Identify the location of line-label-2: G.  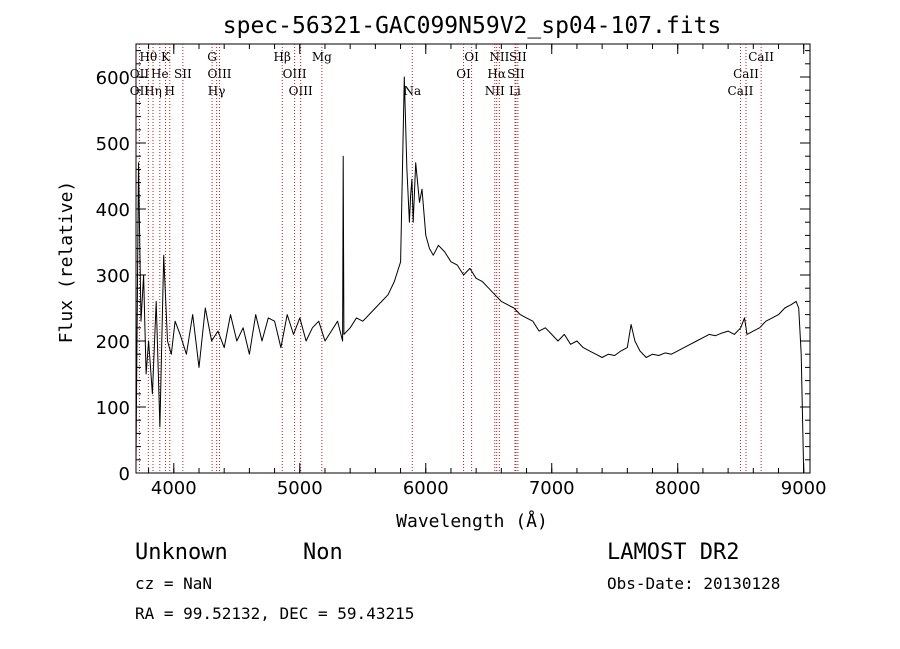
(212, 57).